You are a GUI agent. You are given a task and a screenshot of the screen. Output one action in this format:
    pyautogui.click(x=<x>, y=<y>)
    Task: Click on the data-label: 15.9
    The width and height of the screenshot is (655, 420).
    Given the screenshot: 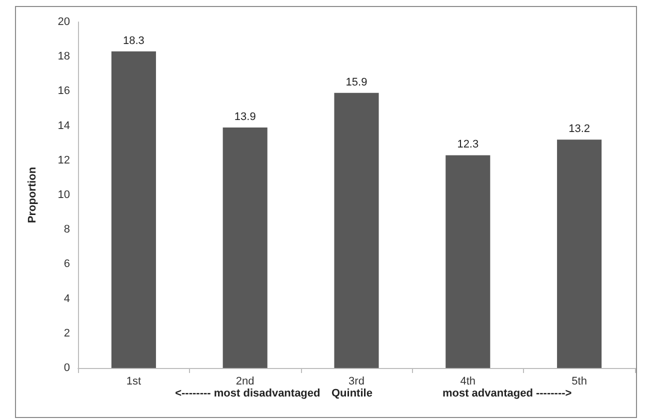 What is the action you would take?
    pyautogui.click(x=357, y=82)
    